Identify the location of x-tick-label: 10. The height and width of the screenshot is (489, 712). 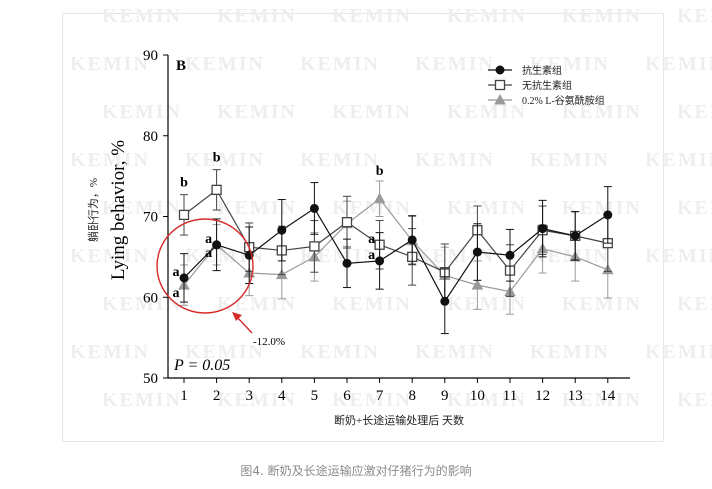
(477, 396).